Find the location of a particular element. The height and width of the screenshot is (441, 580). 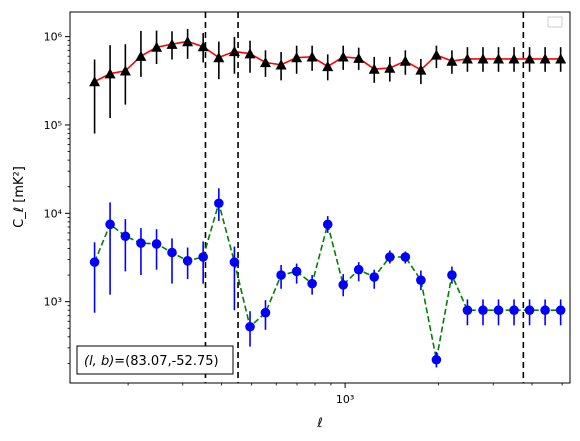

annotation-text: (l, b)=(83.07,-52.75) is located at coordinates (151, 361).